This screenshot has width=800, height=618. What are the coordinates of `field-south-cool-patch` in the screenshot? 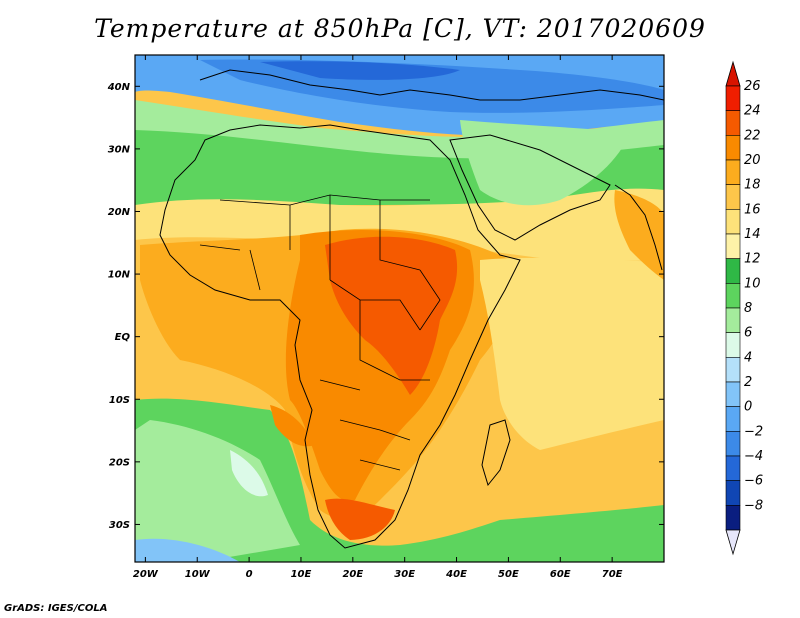 It's located at (249, 473).